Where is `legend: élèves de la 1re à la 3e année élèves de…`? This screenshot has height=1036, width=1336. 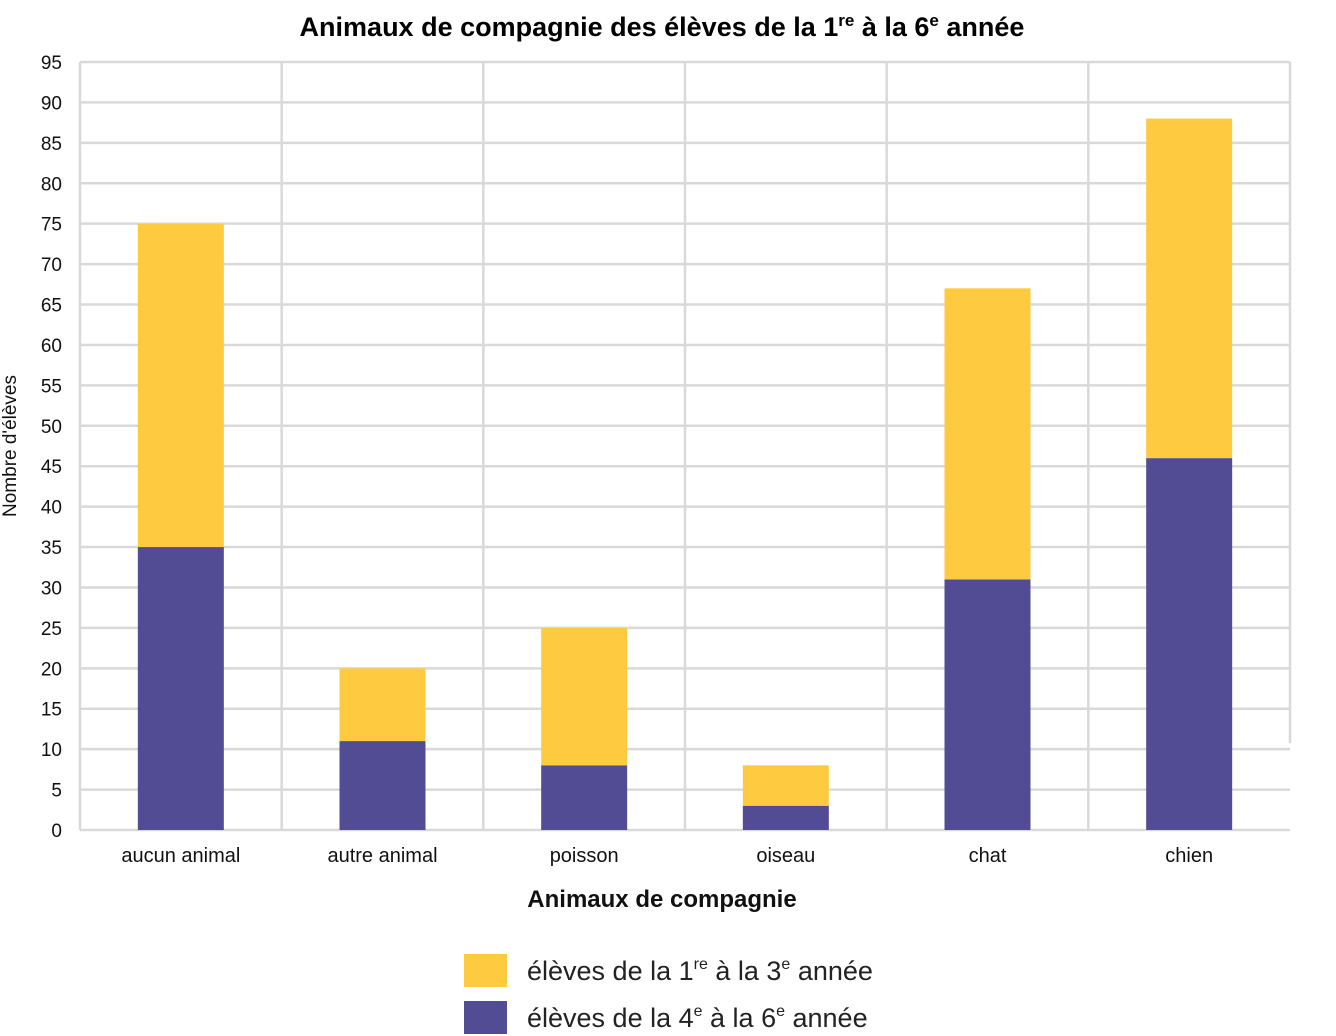
legend: élèves de la 1re à la 3e année élèves de… is located at coordinates (668, 994).